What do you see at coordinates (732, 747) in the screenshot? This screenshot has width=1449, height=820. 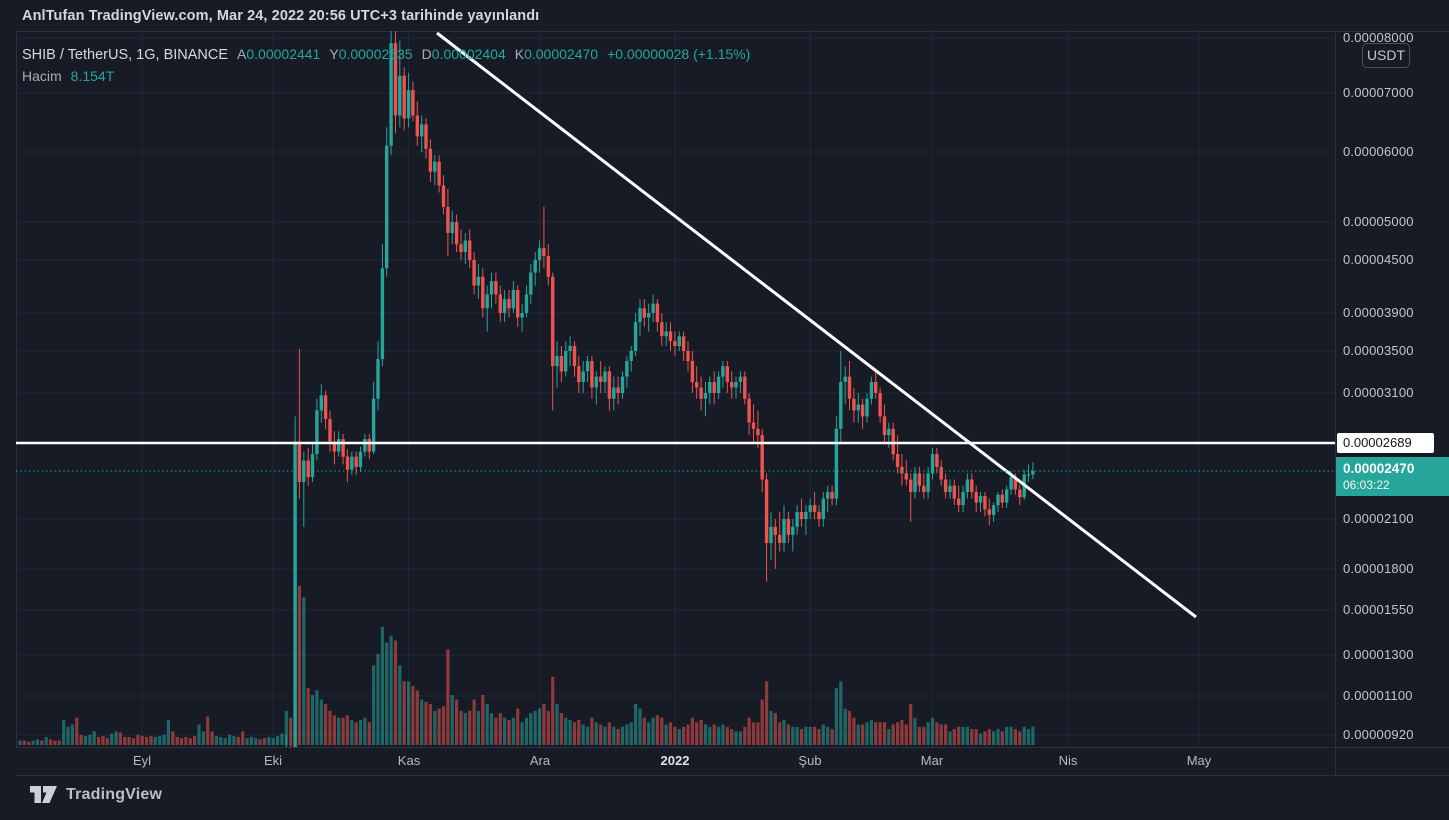 I see `pane-border-bottom` at bounding box center [732, 747].